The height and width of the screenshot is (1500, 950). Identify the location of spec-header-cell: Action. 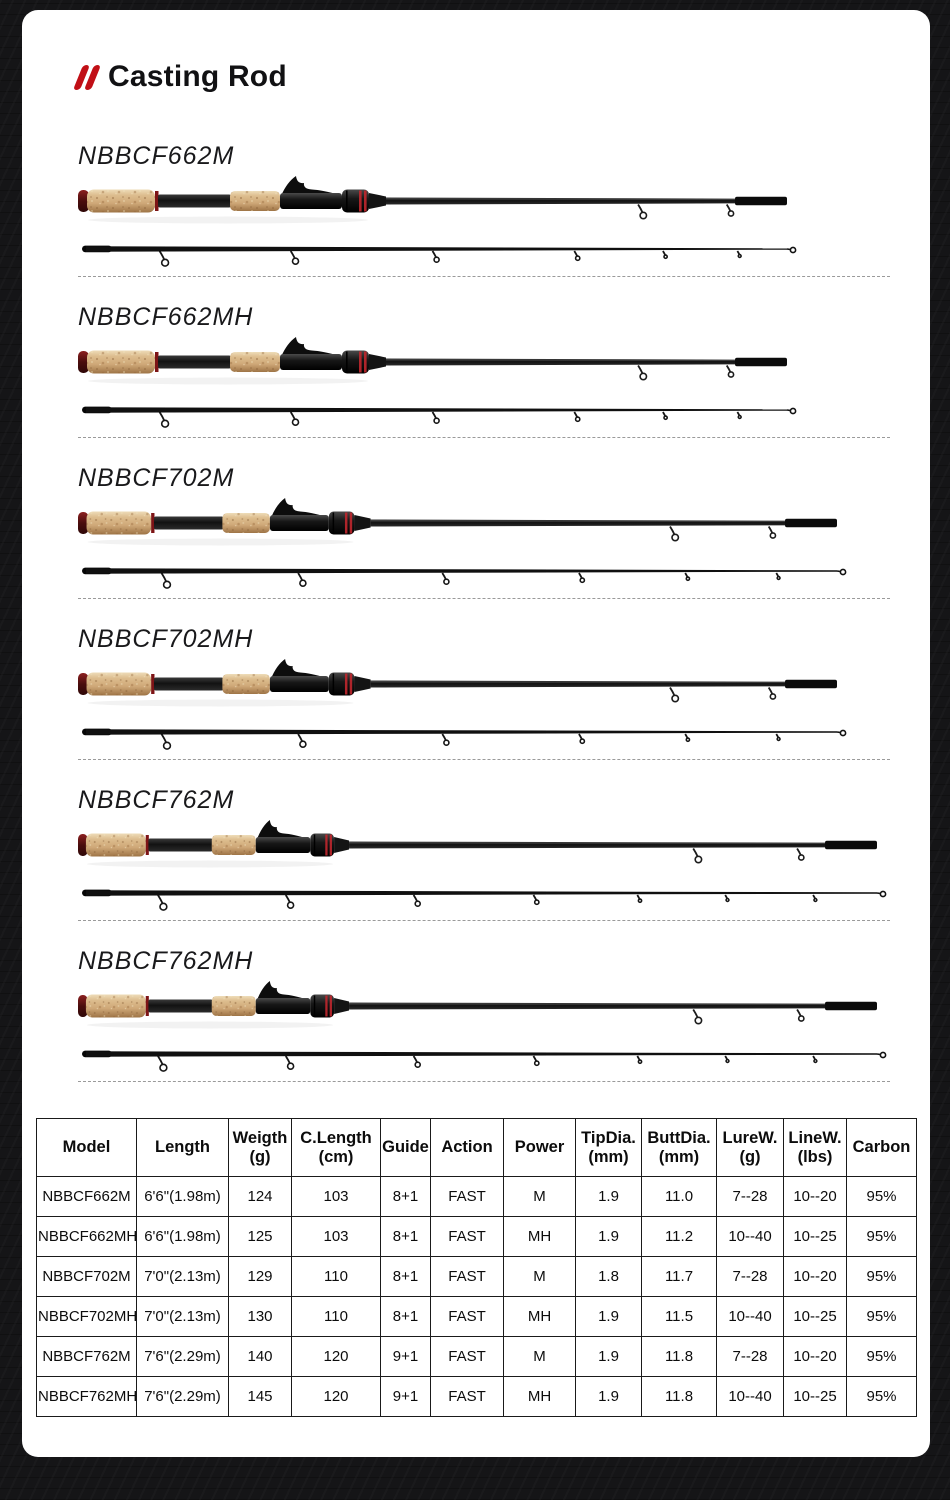
(467, 1147).